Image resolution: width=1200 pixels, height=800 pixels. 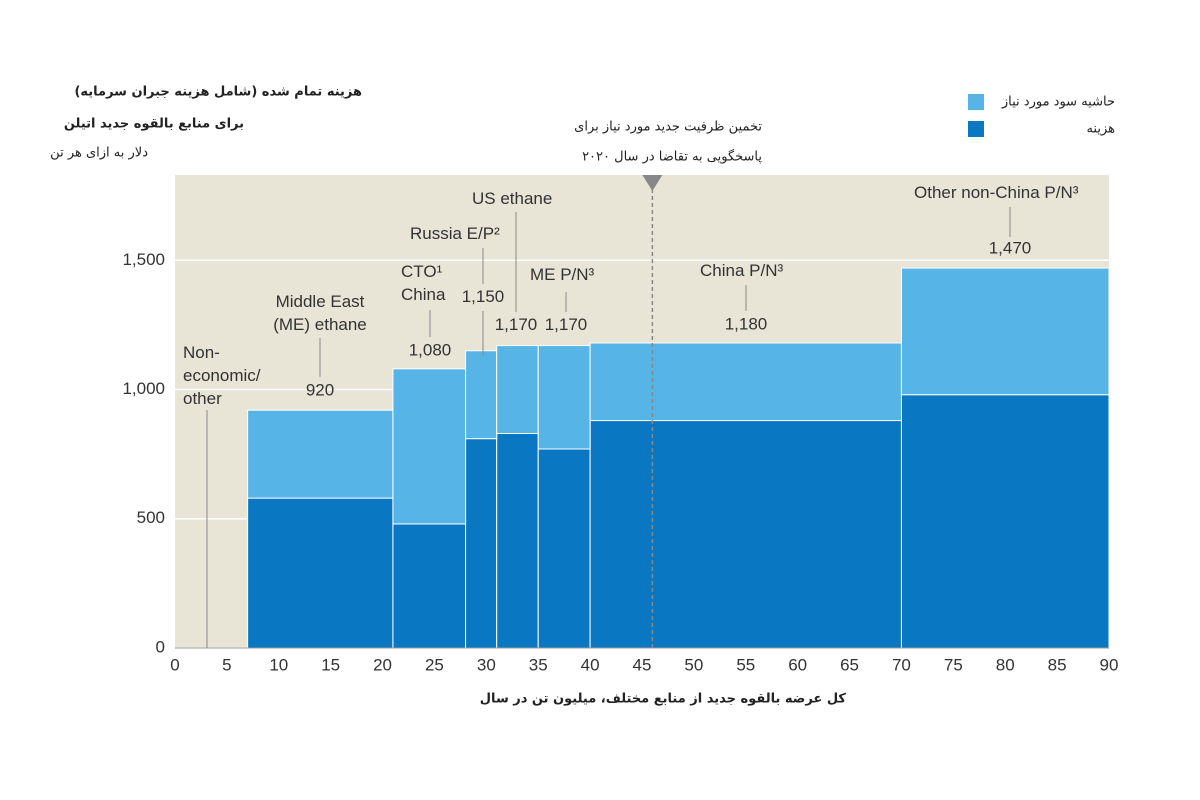 I want to click on x-tick-label: 90, so click(x=1109, y=664).